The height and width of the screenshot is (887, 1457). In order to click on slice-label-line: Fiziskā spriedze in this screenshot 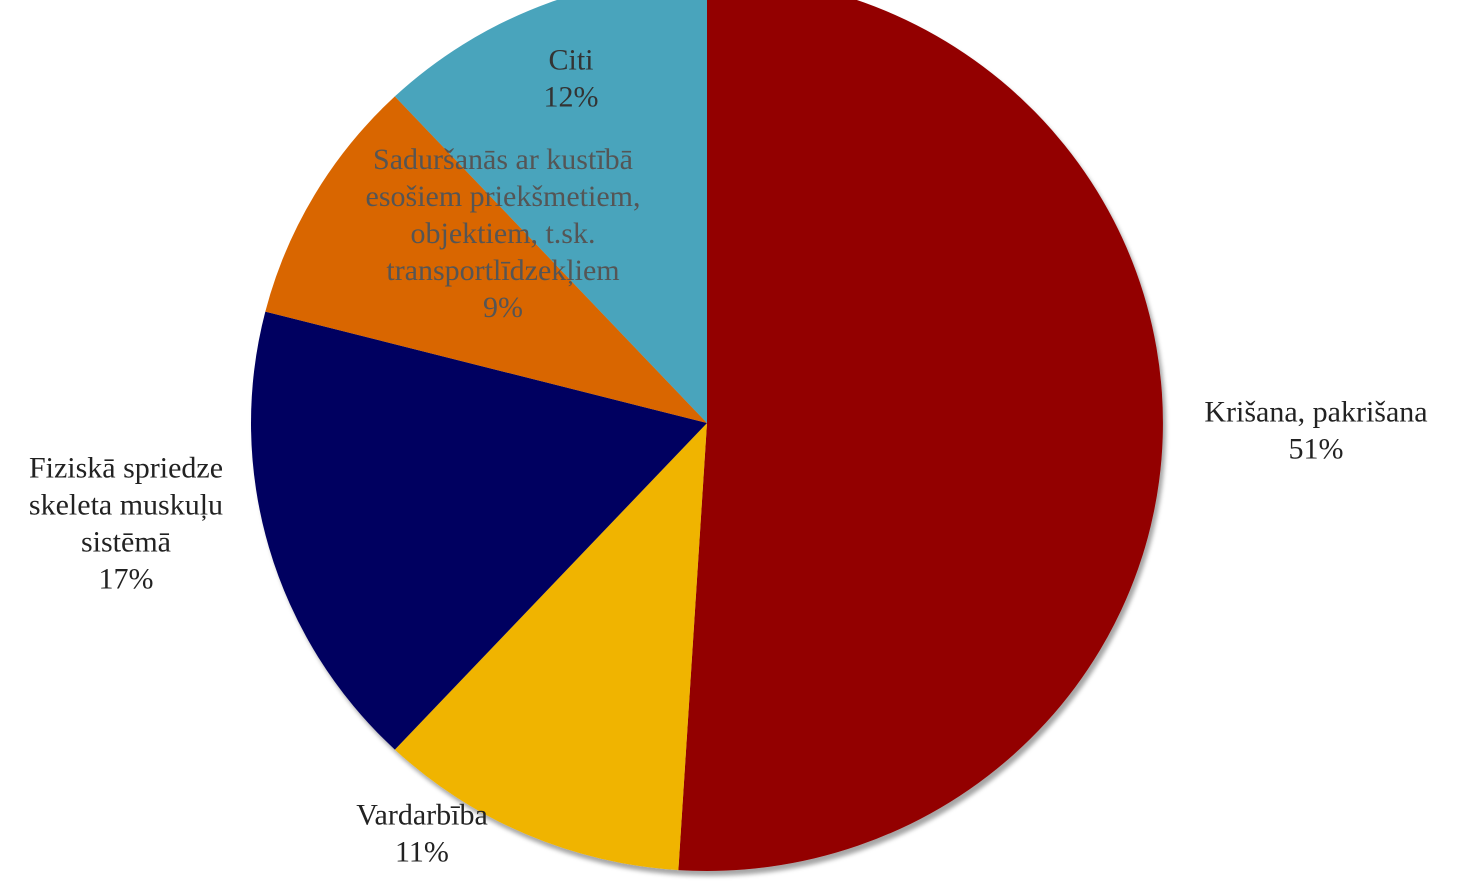, I will do `click(126, 468)`.